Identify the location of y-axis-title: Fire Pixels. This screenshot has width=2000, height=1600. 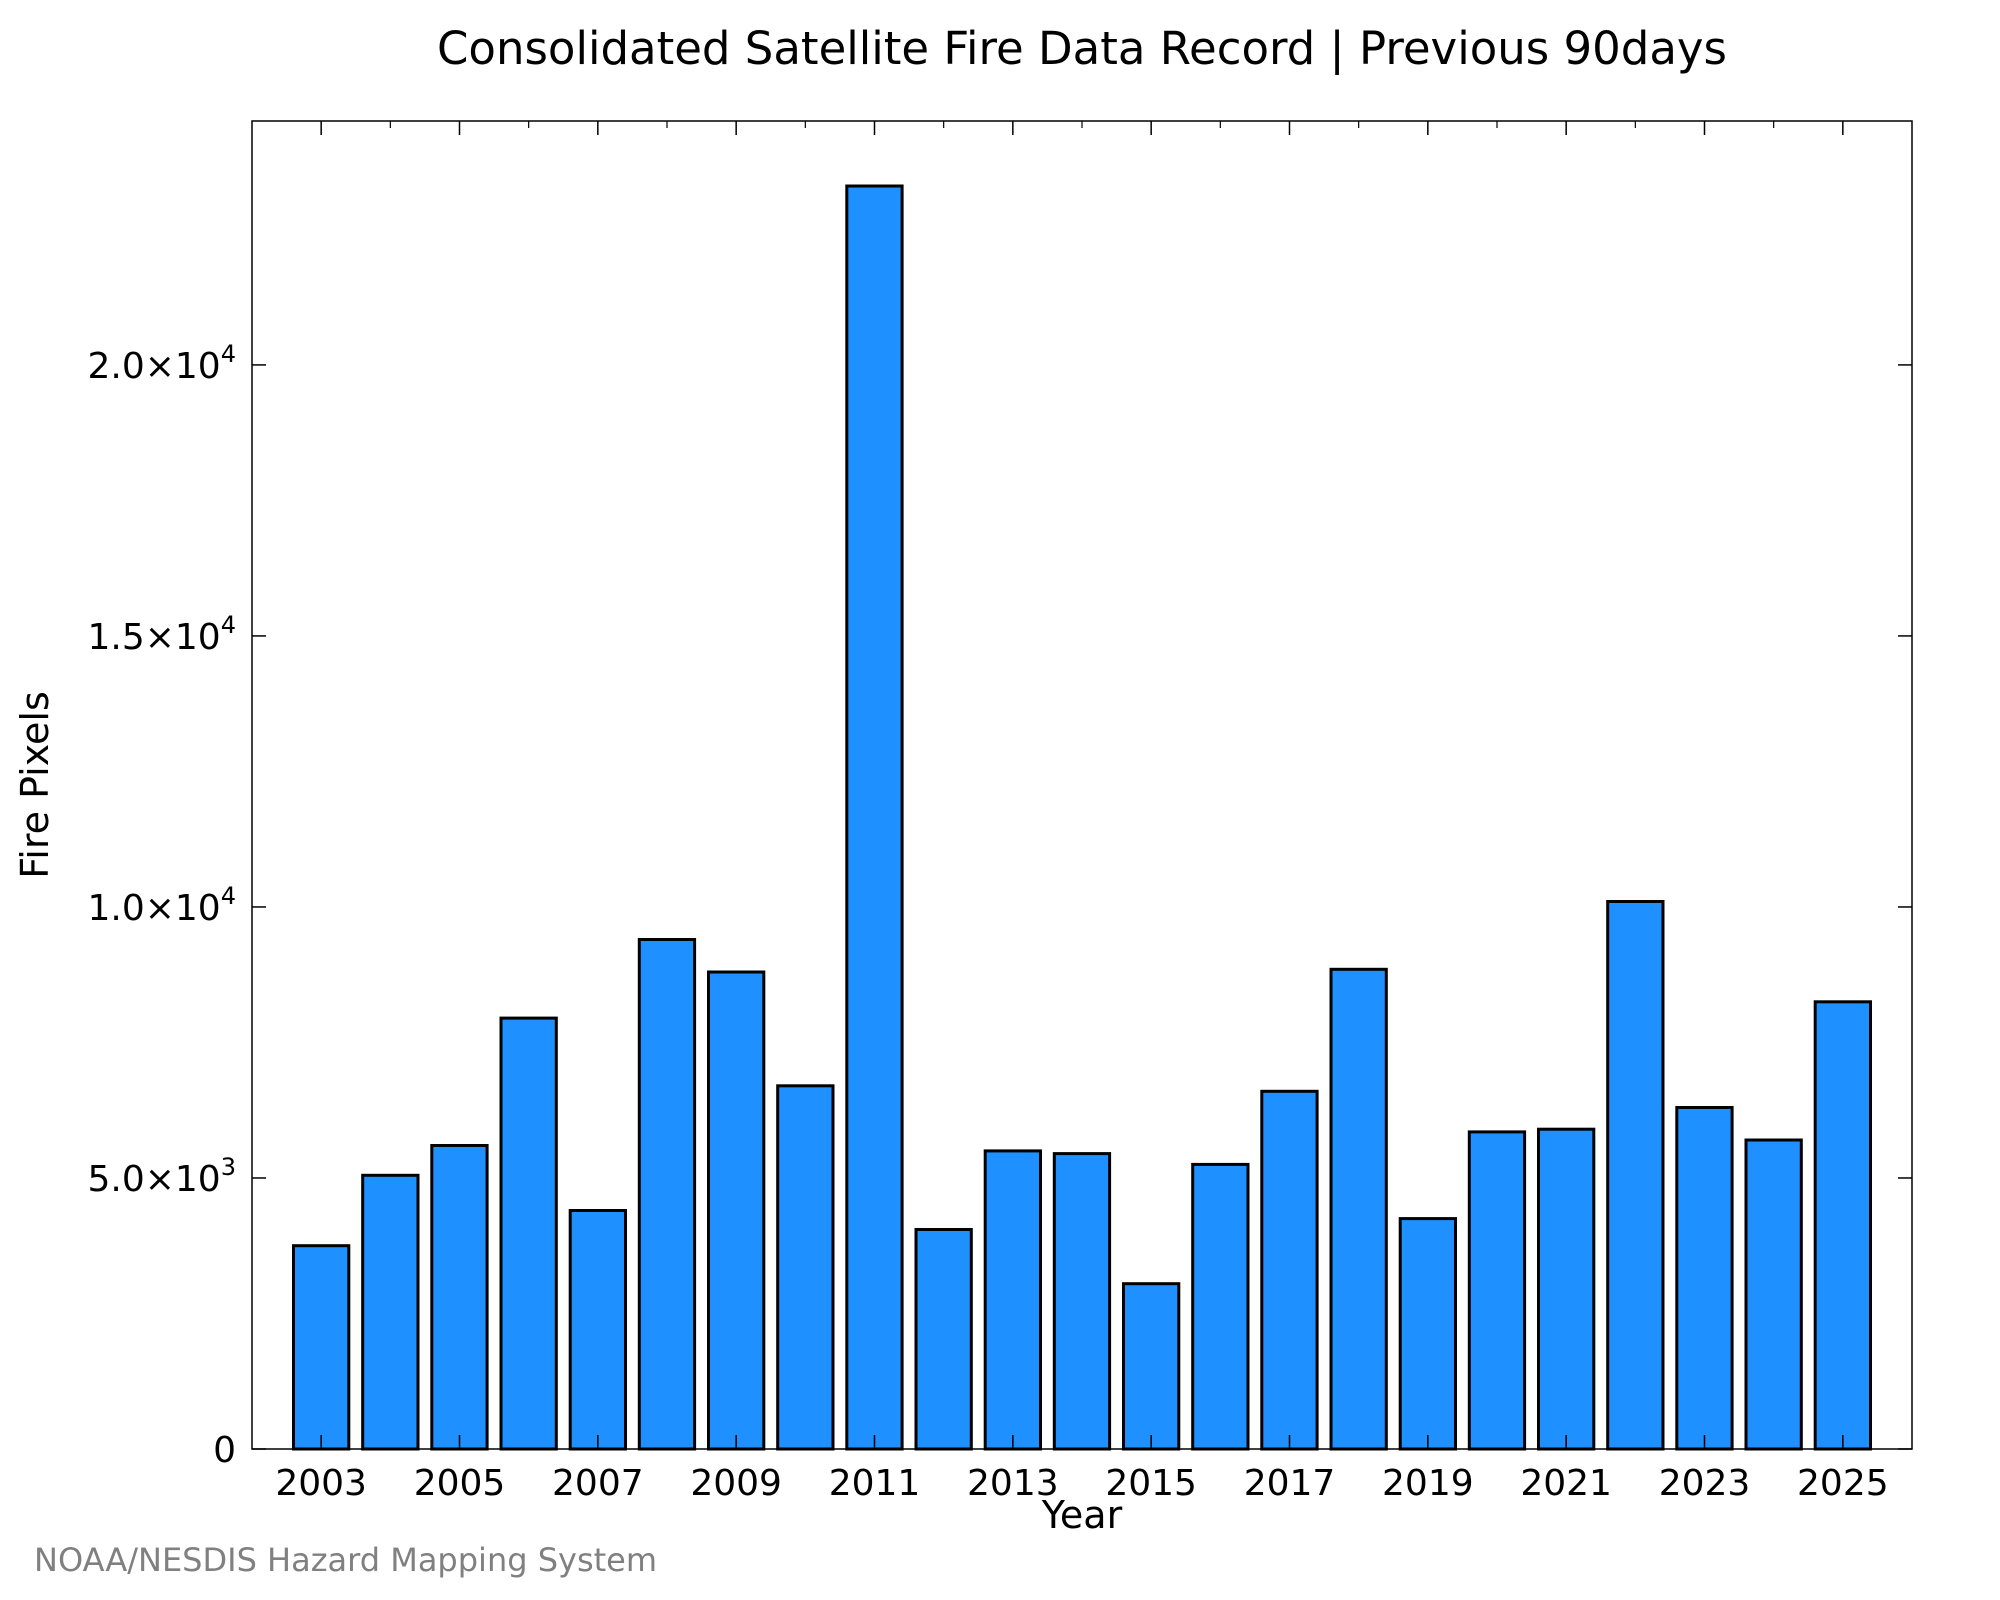
(35, 785).